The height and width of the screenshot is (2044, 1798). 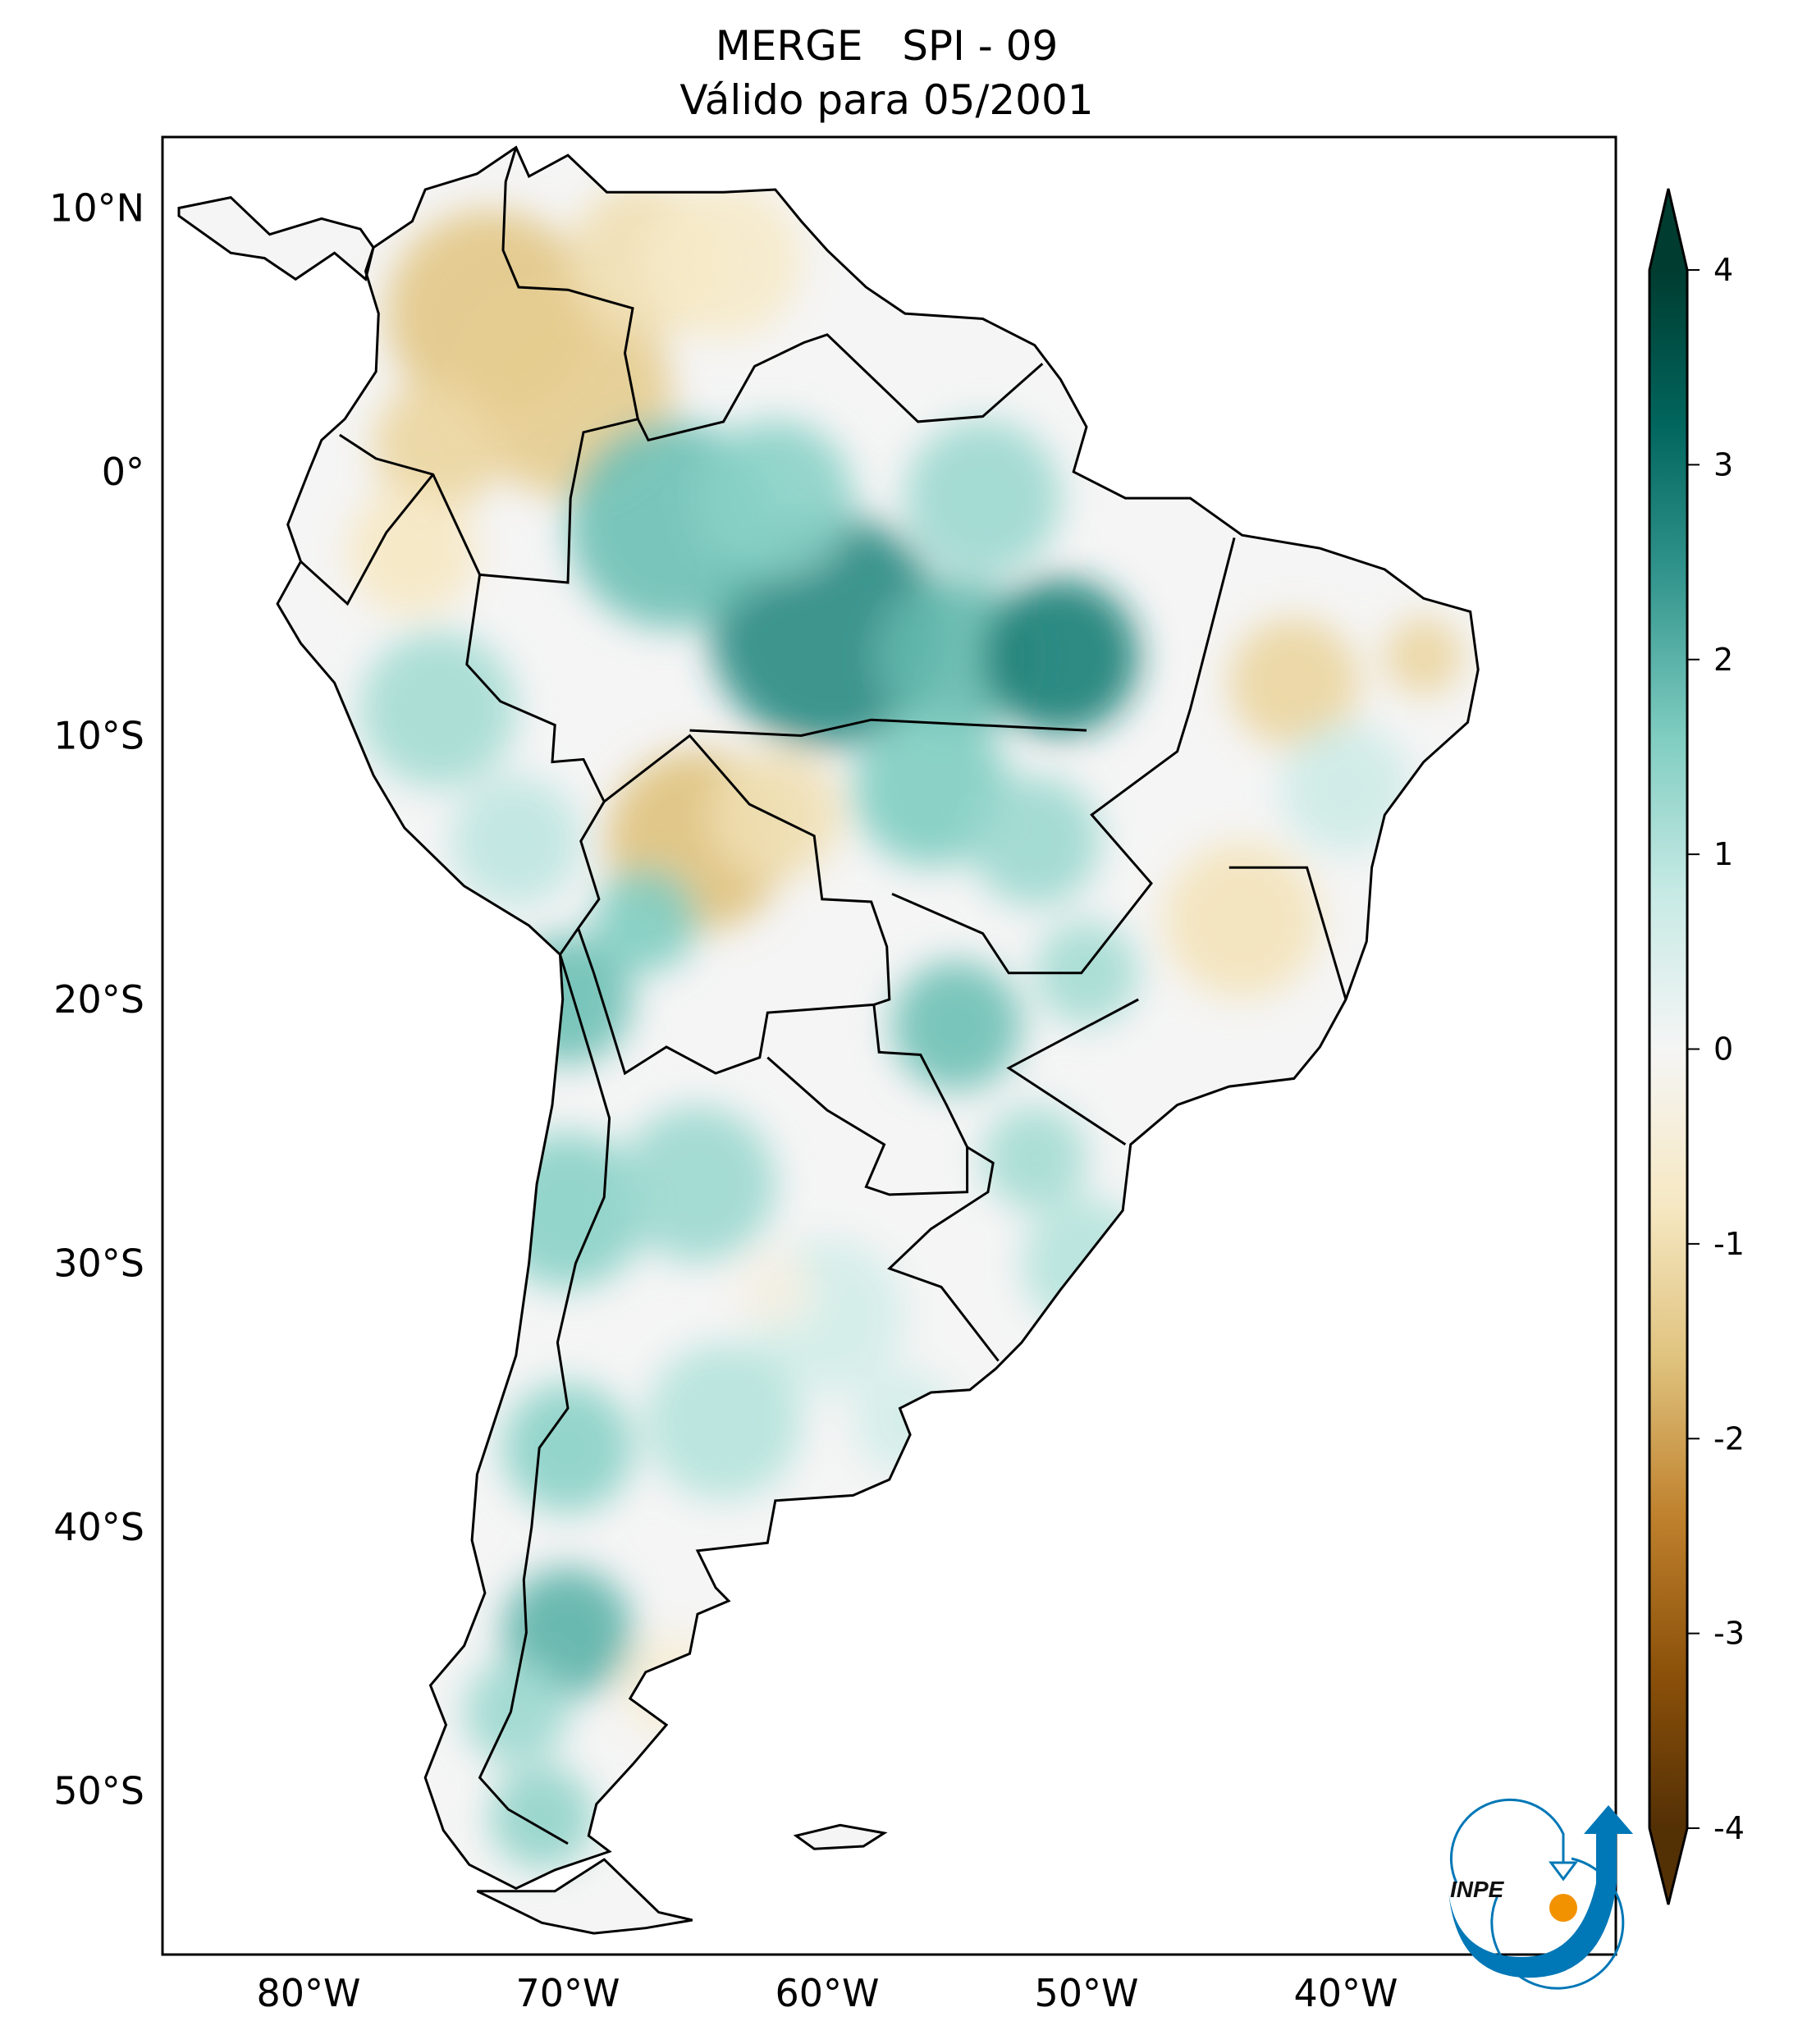 I want to click on map-title: MERGE SPI - 09, so click(x=887, y=46).